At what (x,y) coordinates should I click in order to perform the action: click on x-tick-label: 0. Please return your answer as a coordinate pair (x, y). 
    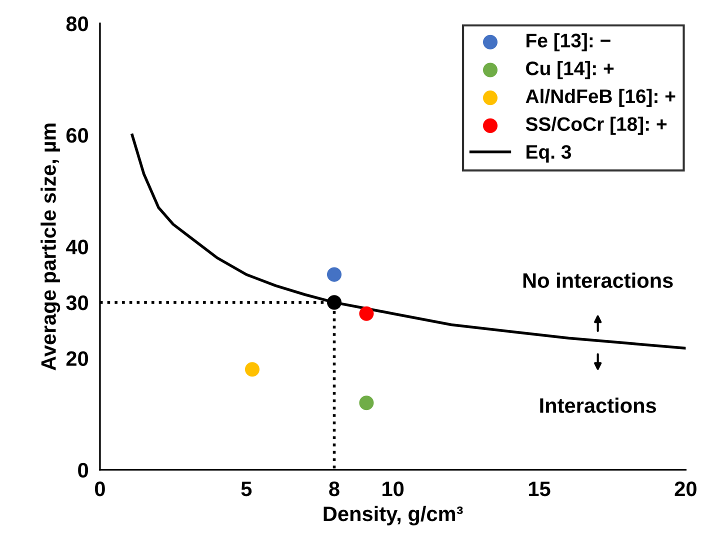
    Looking at the image, I should click on (100, 488).